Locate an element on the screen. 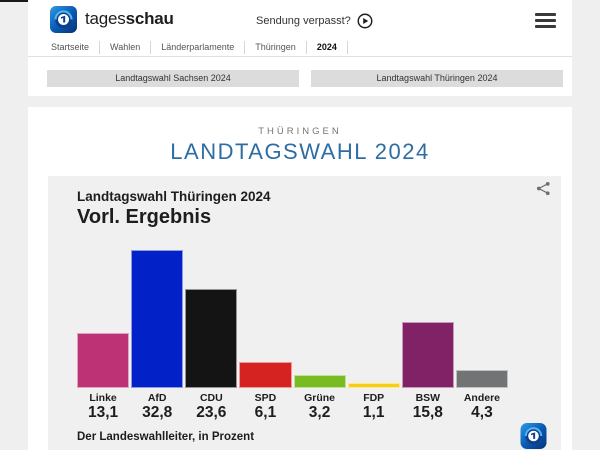 The image size is (600, 450). value-label-bsw: 15,8 is located at coordinates (427, 412).